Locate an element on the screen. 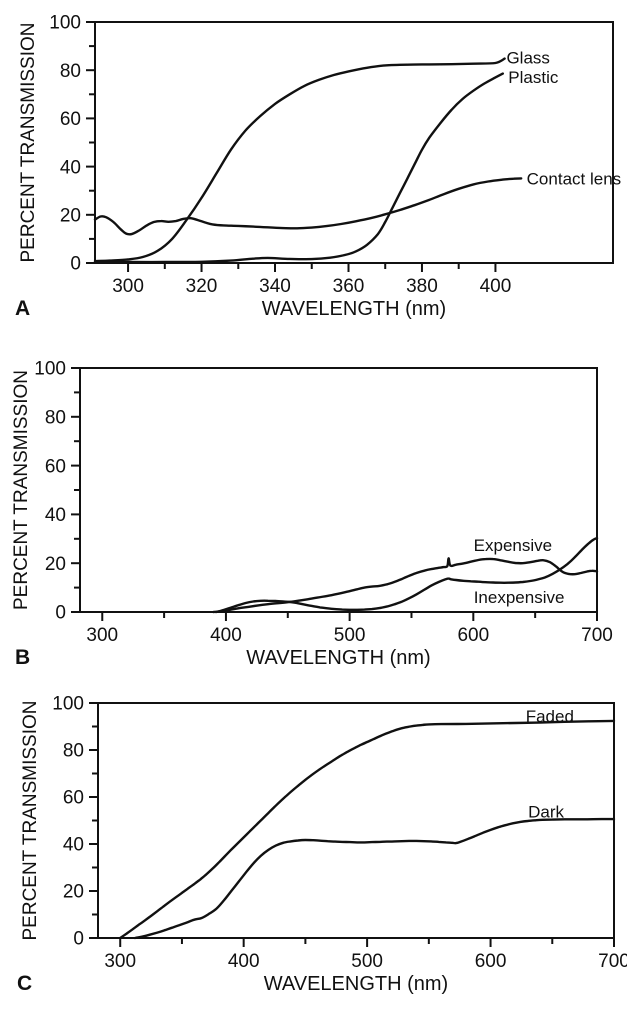 The height and width of the screenshot is (1019, 627). y-axis-title-a: PERCENT TRANSMISSION is located at coordinates (28, 142).